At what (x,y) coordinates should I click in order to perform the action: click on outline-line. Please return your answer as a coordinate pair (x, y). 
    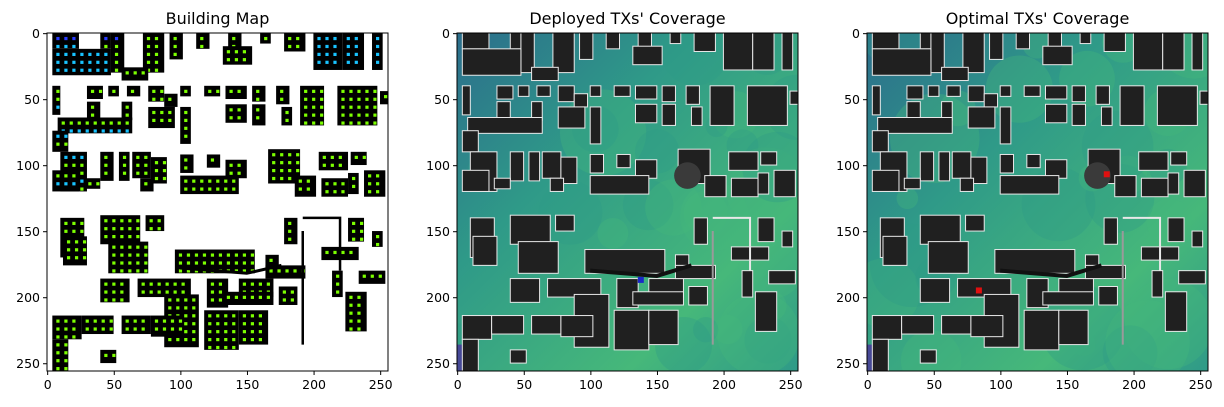
    Looking at the image, I should click on (1051, 270).